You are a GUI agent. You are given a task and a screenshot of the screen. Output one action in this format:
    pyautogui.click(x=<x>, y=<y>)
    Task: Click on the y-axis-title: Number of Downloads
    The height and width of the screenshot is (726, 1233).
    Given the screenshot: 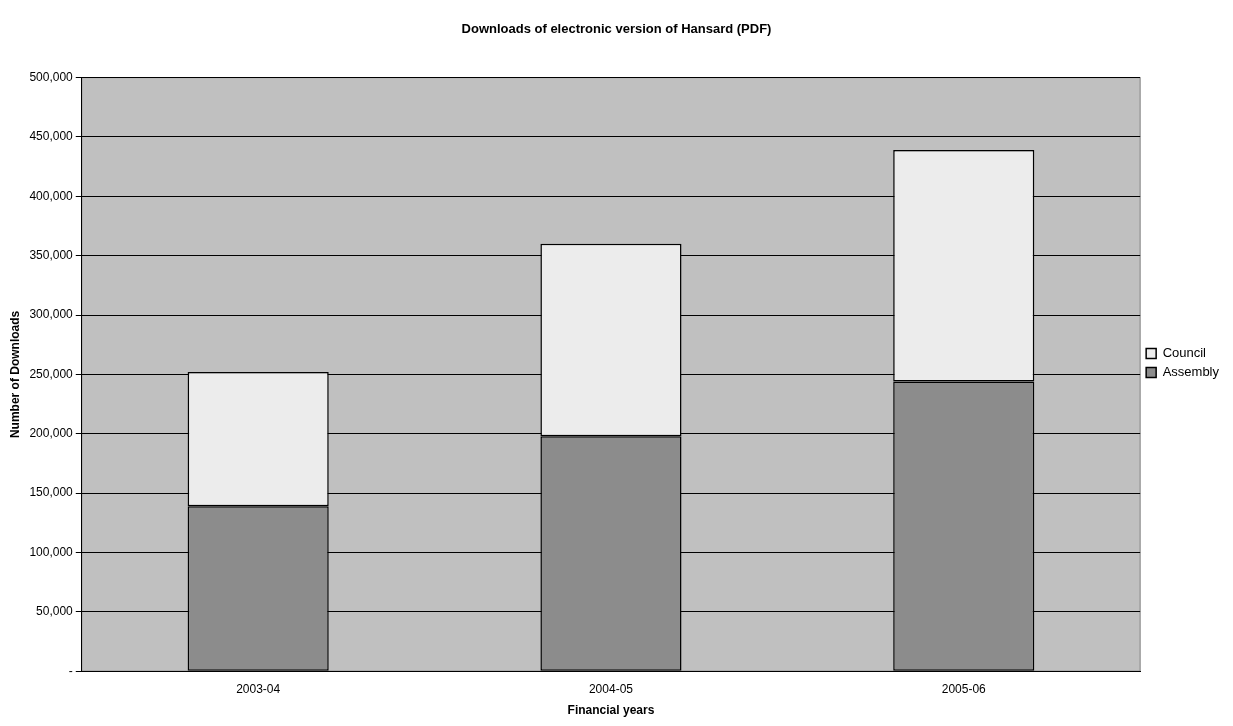 What is the action you would take?
    pyautogui.click(x=14, y=374)
    